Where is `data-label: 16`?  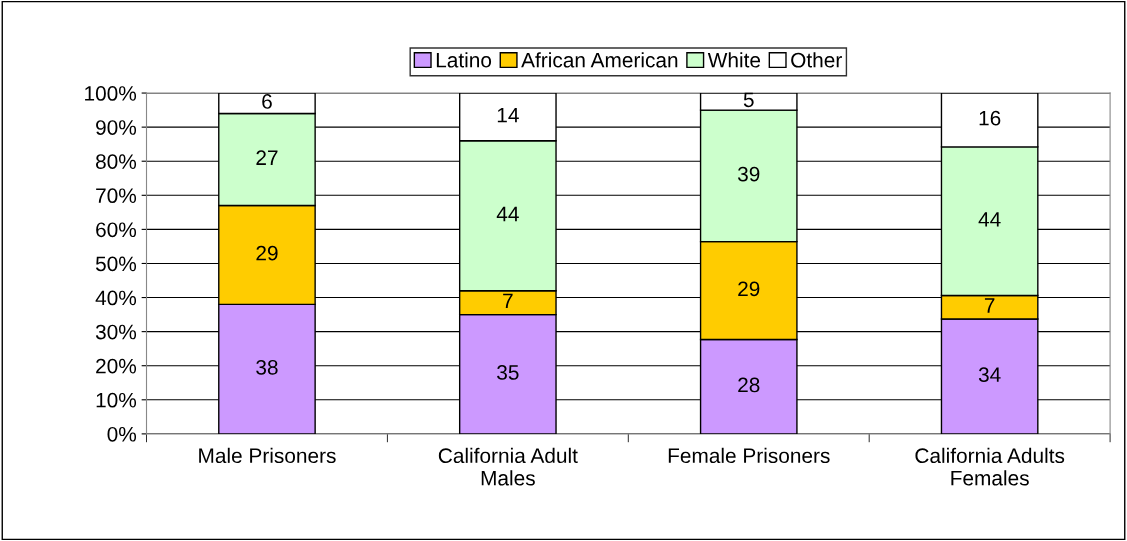
data-label: 16 is located at coordinates (990, 118).